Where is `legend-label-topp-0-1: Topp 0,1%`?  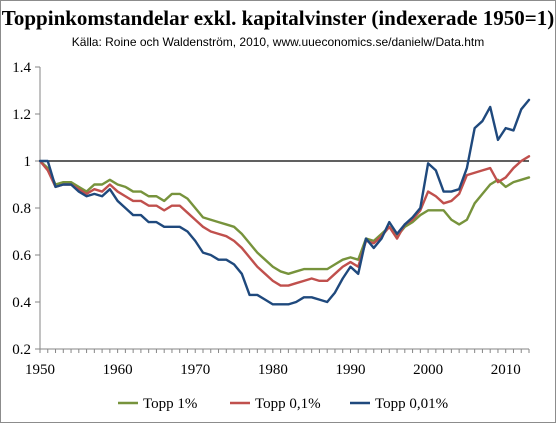 legend-label-topp-0-1: Topp 0,1% is located at coordinates (288, 404).